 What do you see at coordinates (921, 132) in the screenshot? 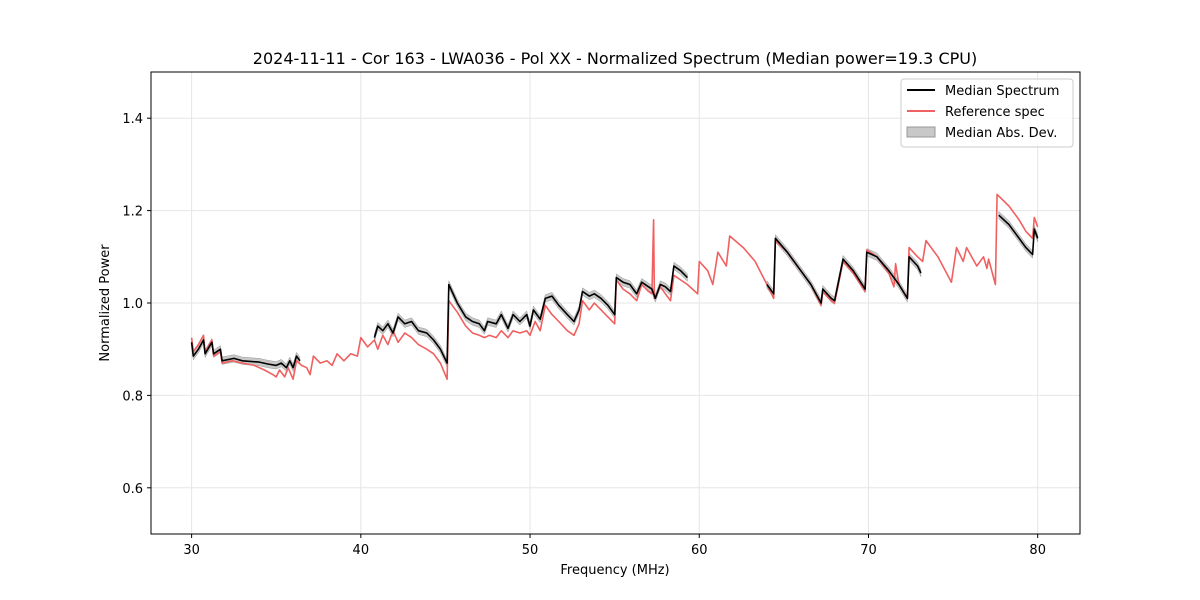
I see `legend-mad-swatch` at bounding box center [921, 132].